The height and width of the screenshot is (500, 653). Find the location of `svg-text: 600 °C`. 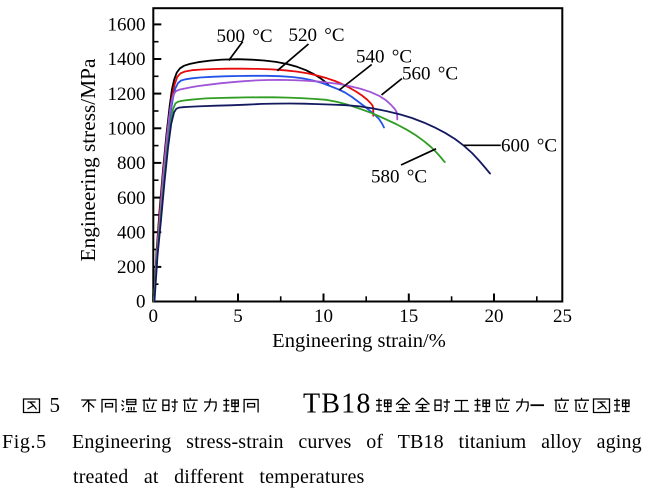

svg-text: 600 °C is located at coordinates (529, 146).